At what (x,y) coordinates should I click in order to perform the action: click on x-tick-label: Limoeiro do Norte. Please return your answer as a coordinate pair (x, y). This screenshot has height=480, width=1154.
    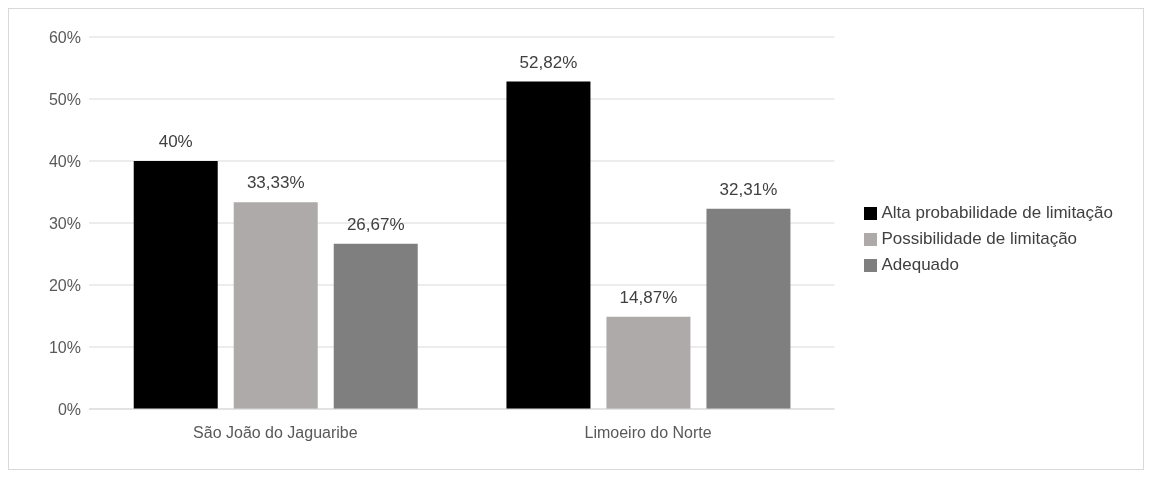
    Looking at the image, I should click on (648, 433).